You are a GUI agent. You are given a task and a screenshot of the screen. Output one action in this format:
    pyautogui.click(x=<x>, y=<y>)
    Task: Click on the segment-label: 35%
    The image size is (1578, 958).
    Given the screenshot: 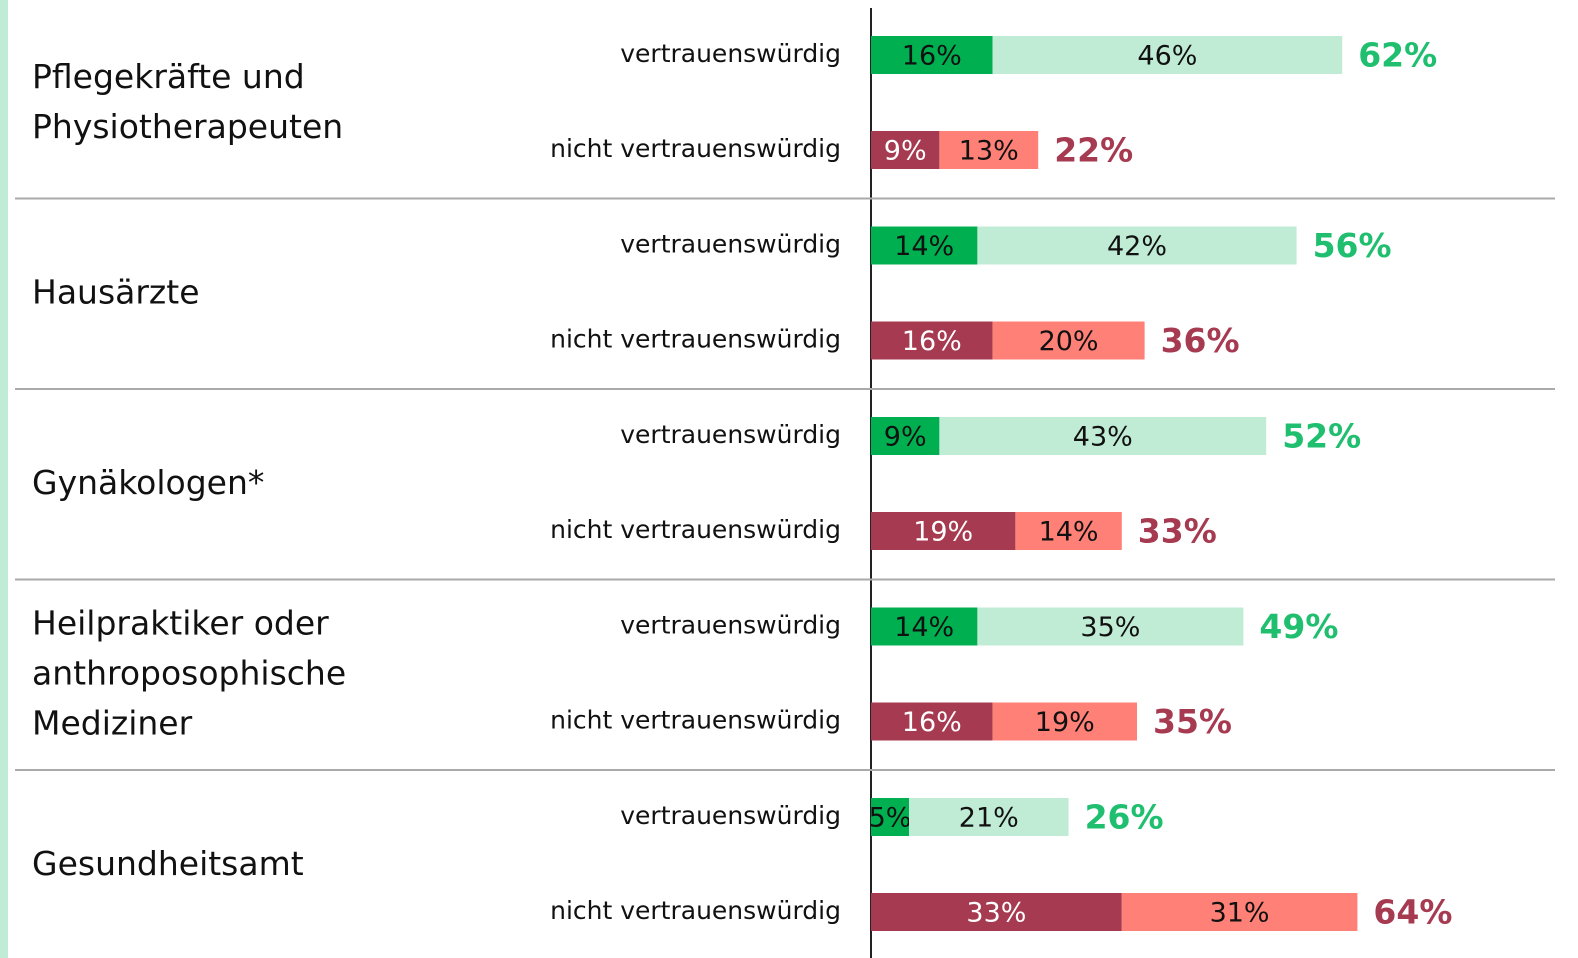 What is the action you would take?
    pyautogui.click(x=1110, y=627)
    